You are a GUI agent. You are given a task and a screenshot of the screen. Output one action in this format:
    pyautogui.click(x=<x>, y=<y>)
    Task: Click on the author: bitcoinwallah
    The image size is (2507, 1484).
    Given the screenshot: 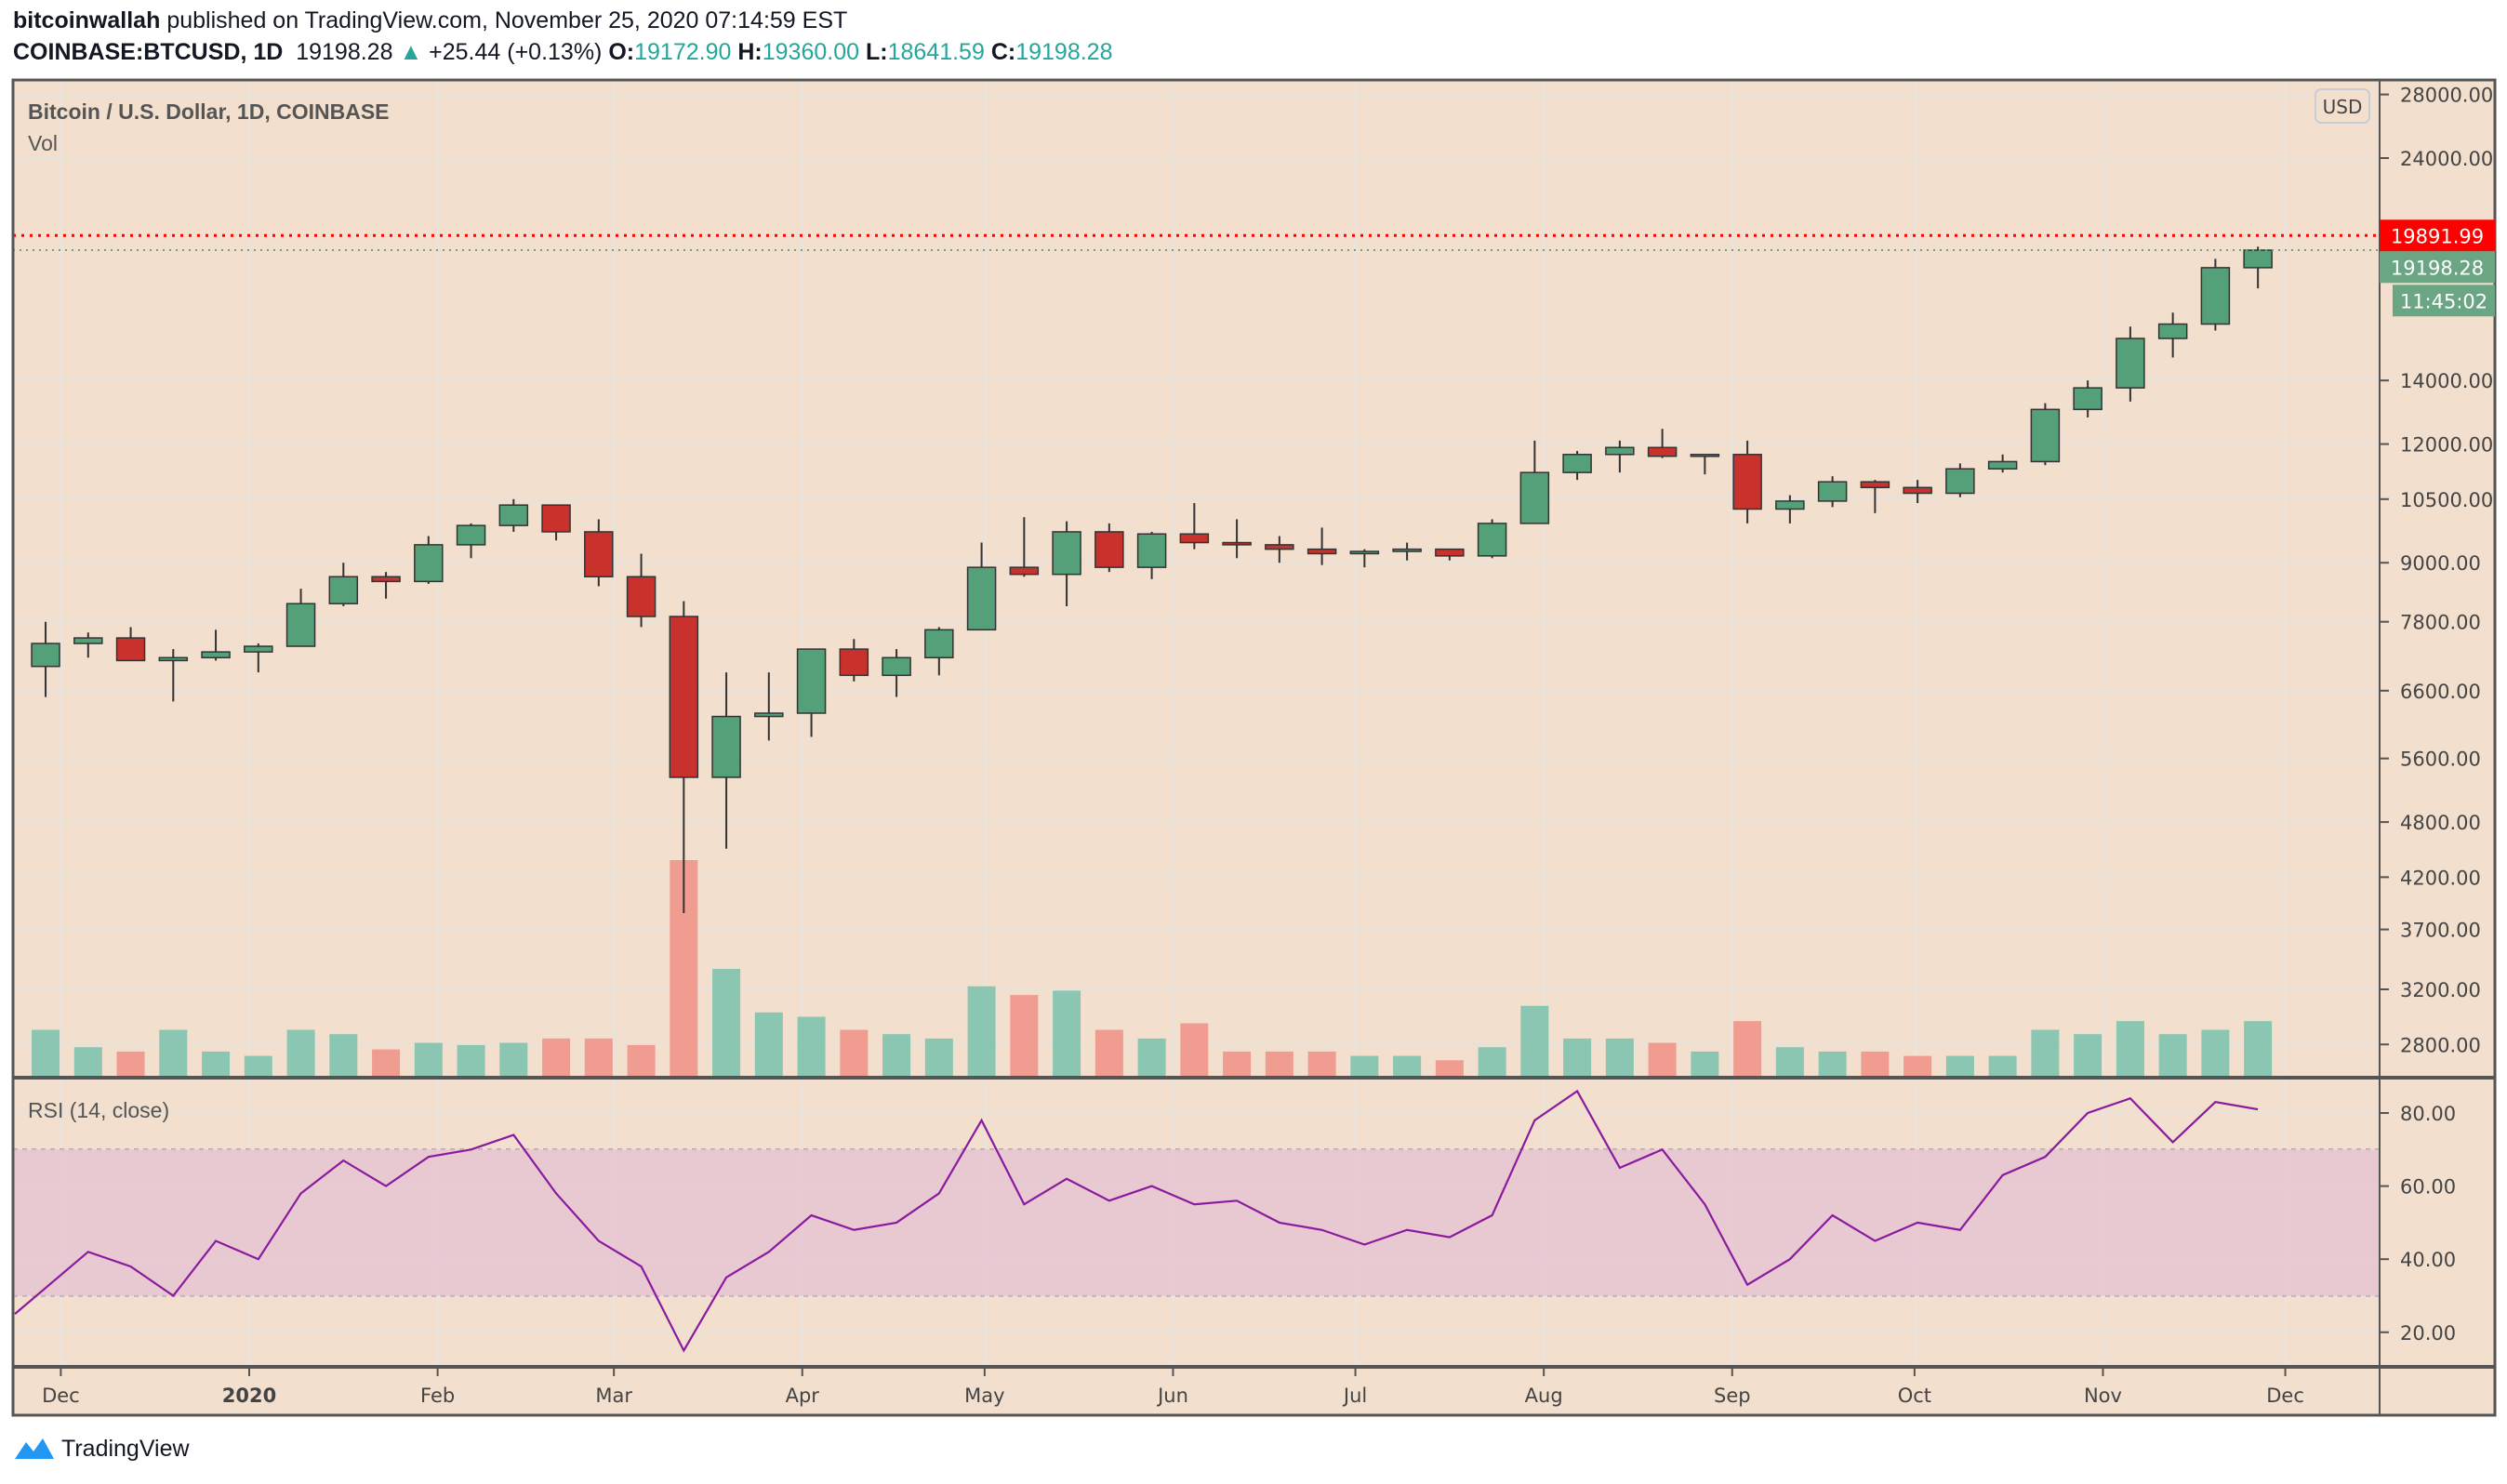 What is the action you would take?
    pyautogui.click(x=87, y=20)
    